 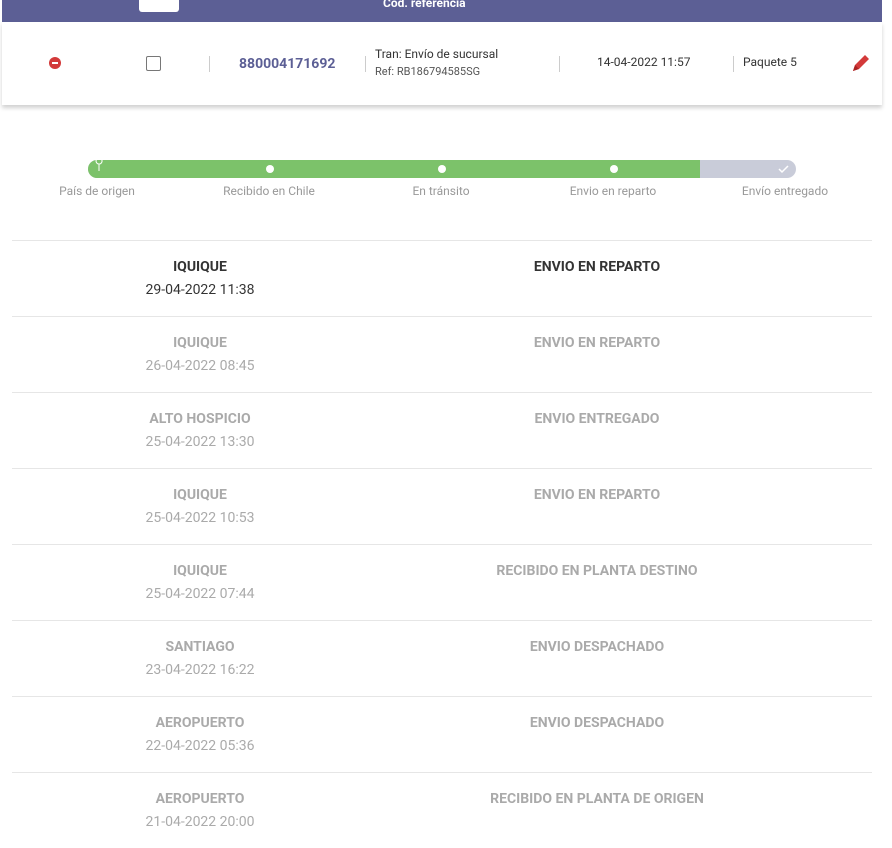 What do you see at coordinates (442, 167) in the screenshot?
I see `progress-bar` at bounding box center [442, 167].